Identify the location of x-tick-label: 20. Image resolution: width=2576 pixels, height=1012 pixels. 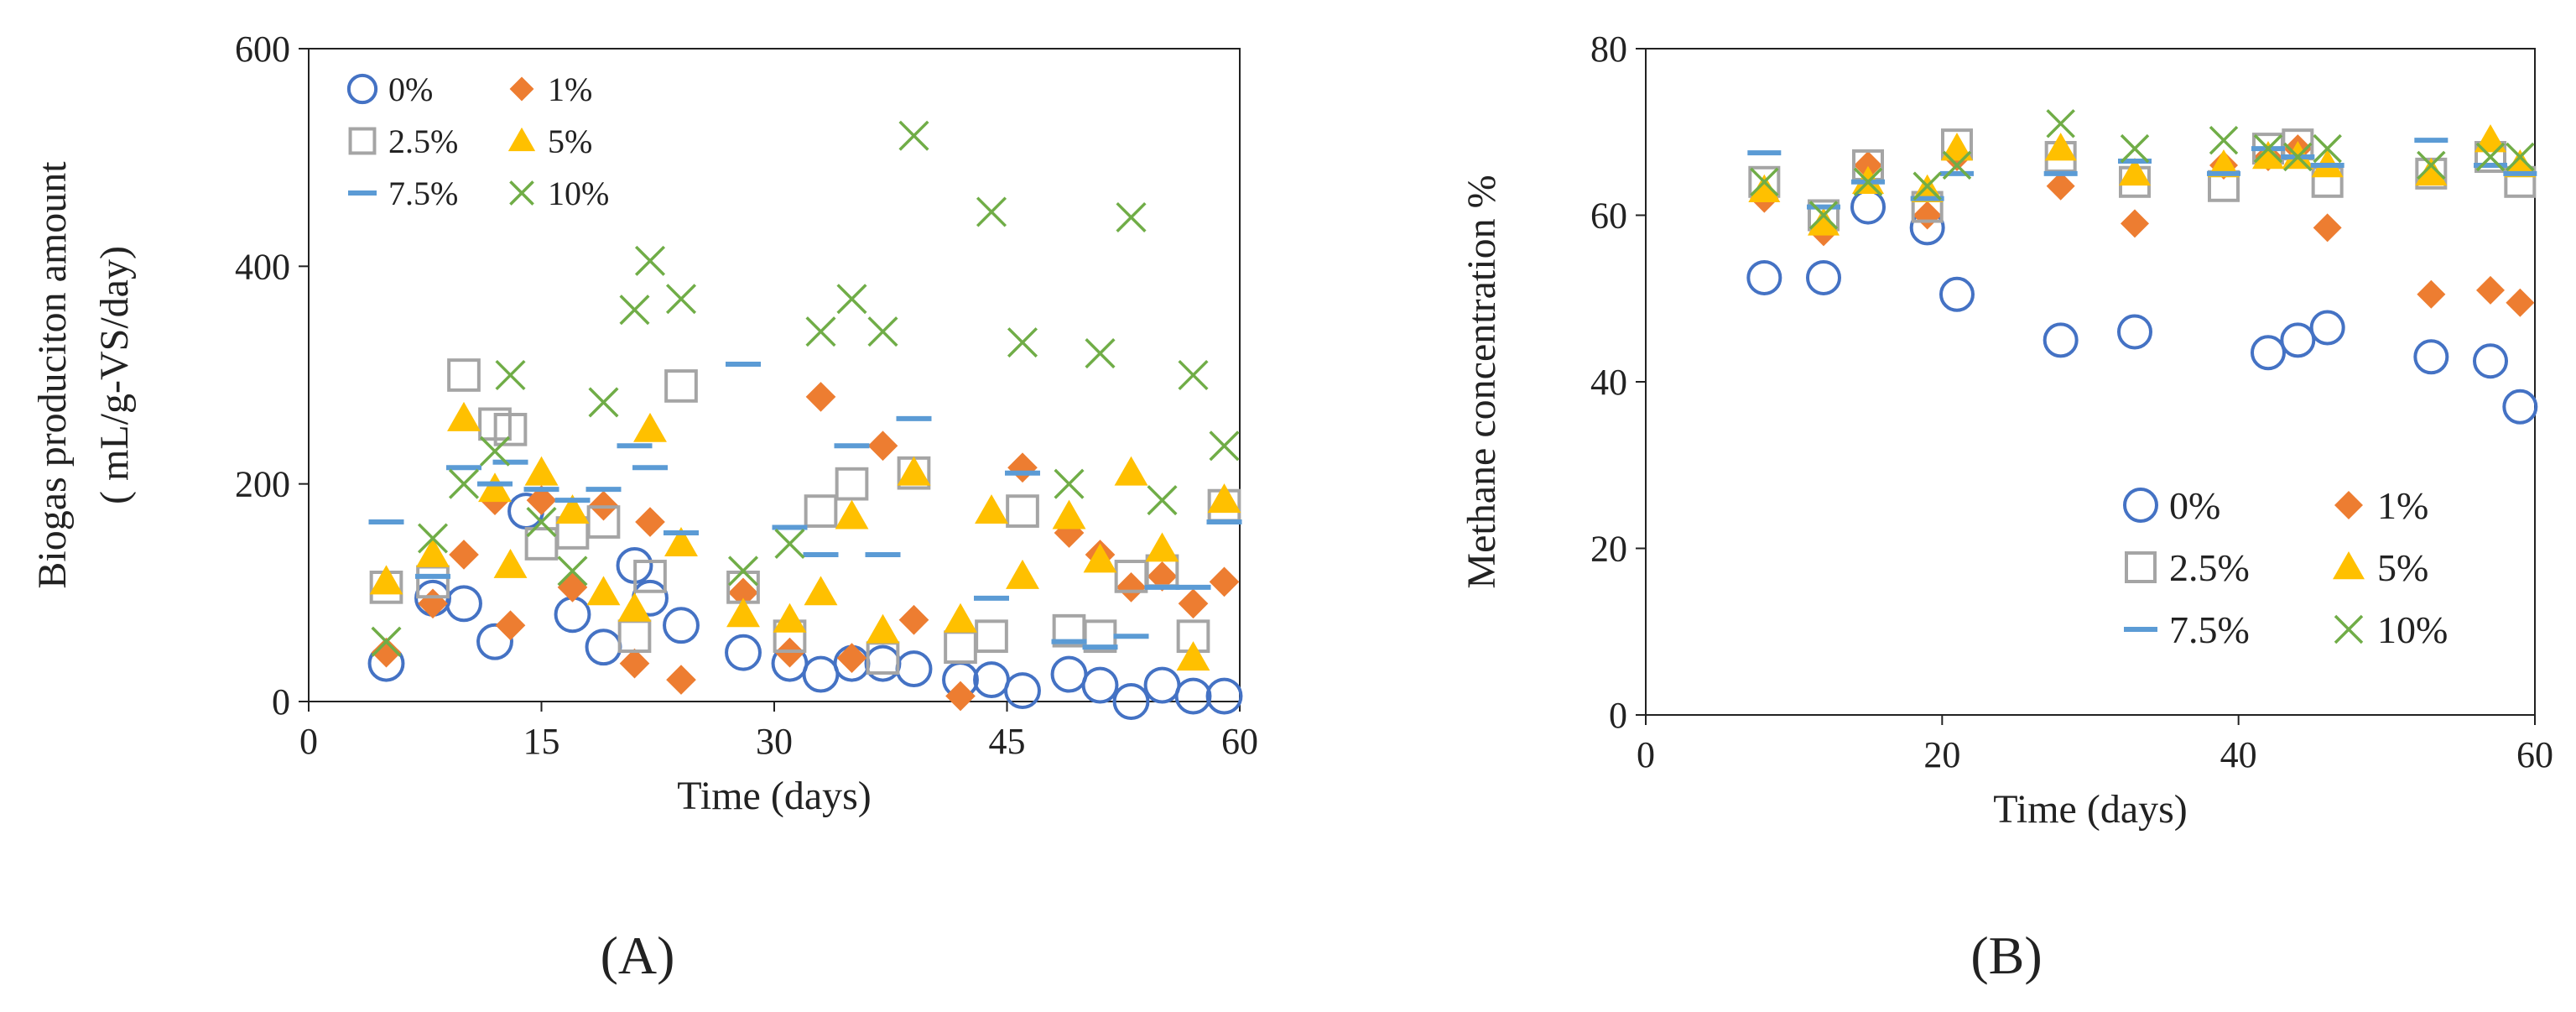
(1941, 754).